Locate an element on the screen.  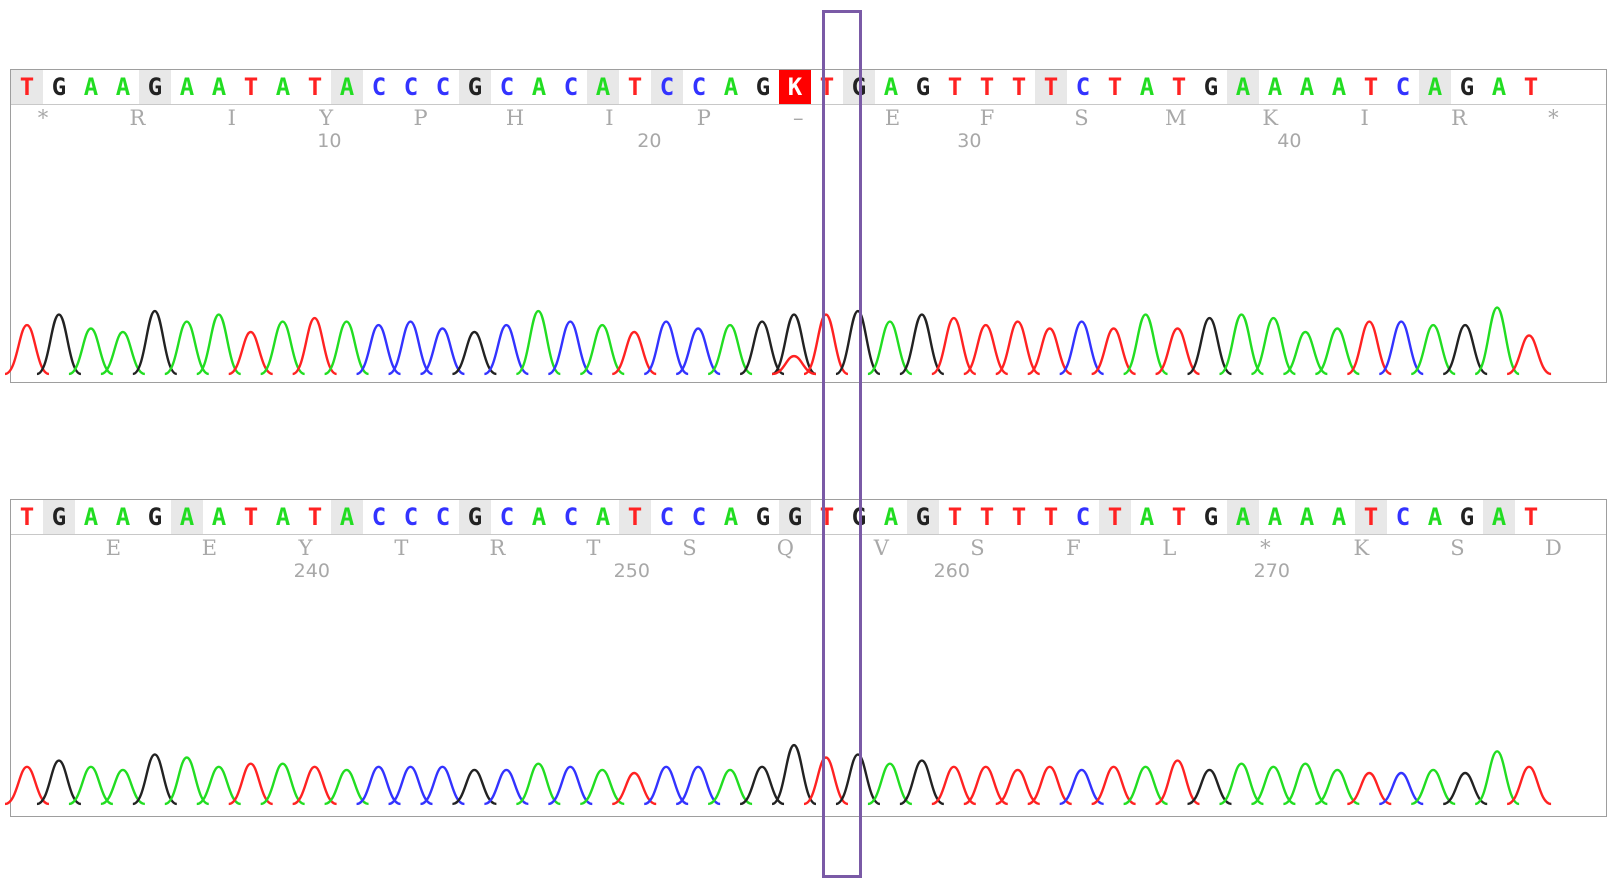
base-25: G is located at coordinates (795, 517).